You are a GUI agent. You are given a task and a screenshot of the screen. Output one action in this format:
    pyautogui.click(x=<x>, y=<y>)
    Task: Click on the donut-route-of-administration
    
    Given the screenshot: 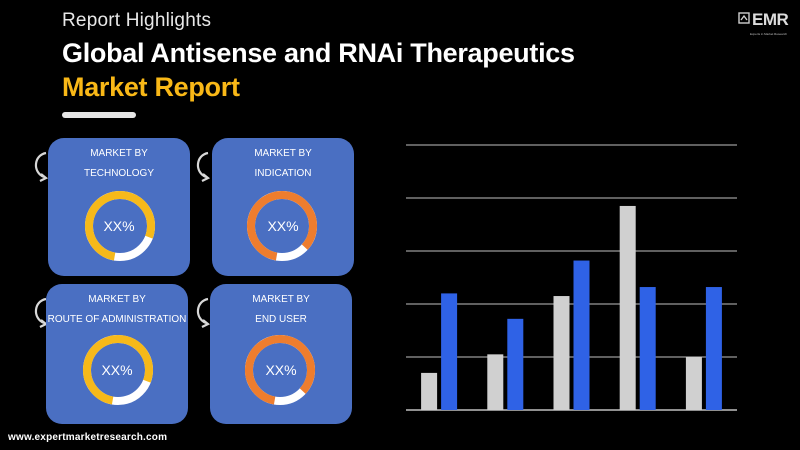 What is the action you would take?
    pyautogui.click(x=118, y=370)
    